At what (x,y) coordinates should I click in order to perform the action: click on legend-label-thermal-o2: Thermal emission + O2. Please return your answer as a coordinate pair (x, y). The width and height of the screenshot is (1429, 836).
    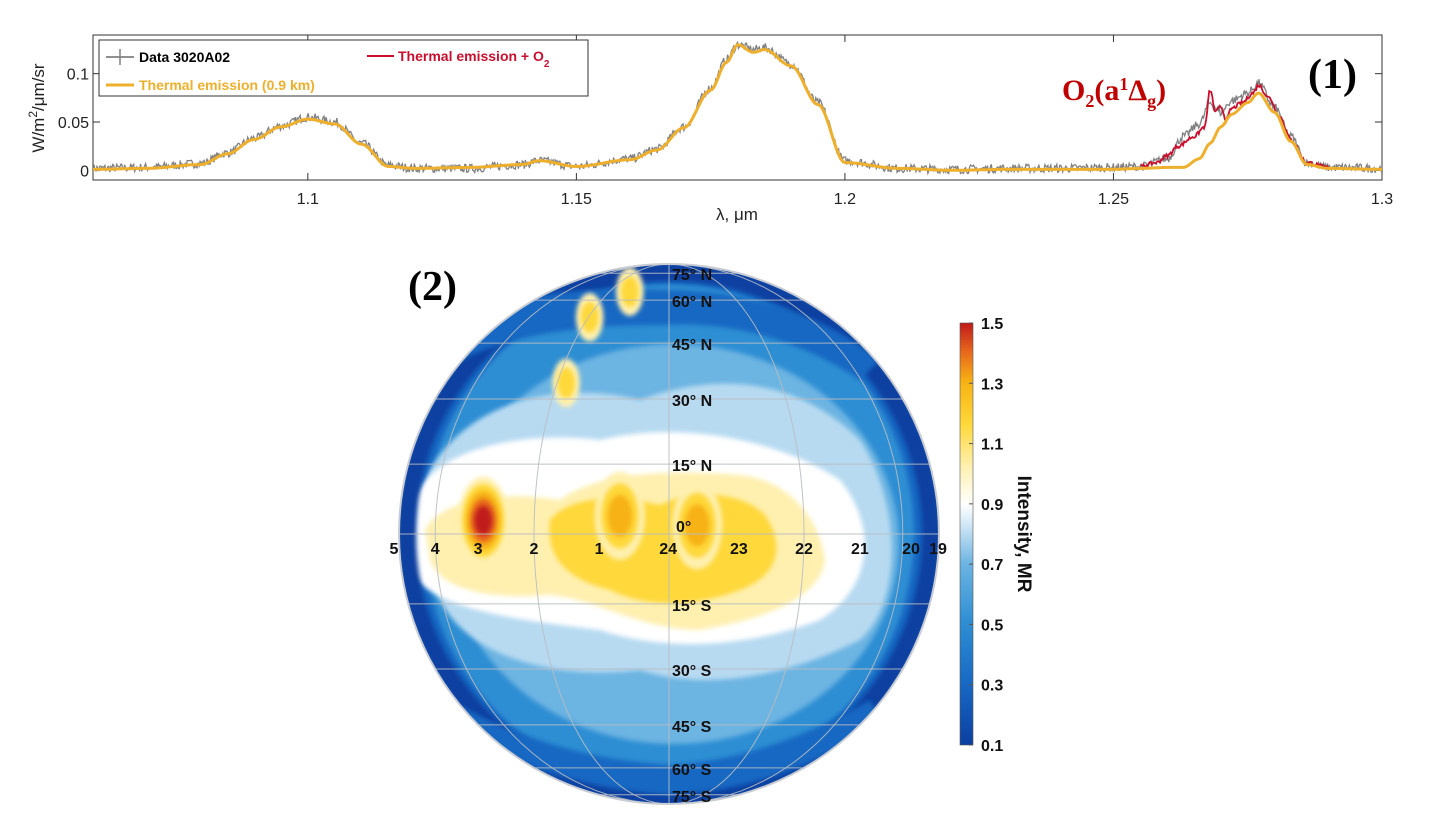
    Looking at the image, I should click on (474, 59).